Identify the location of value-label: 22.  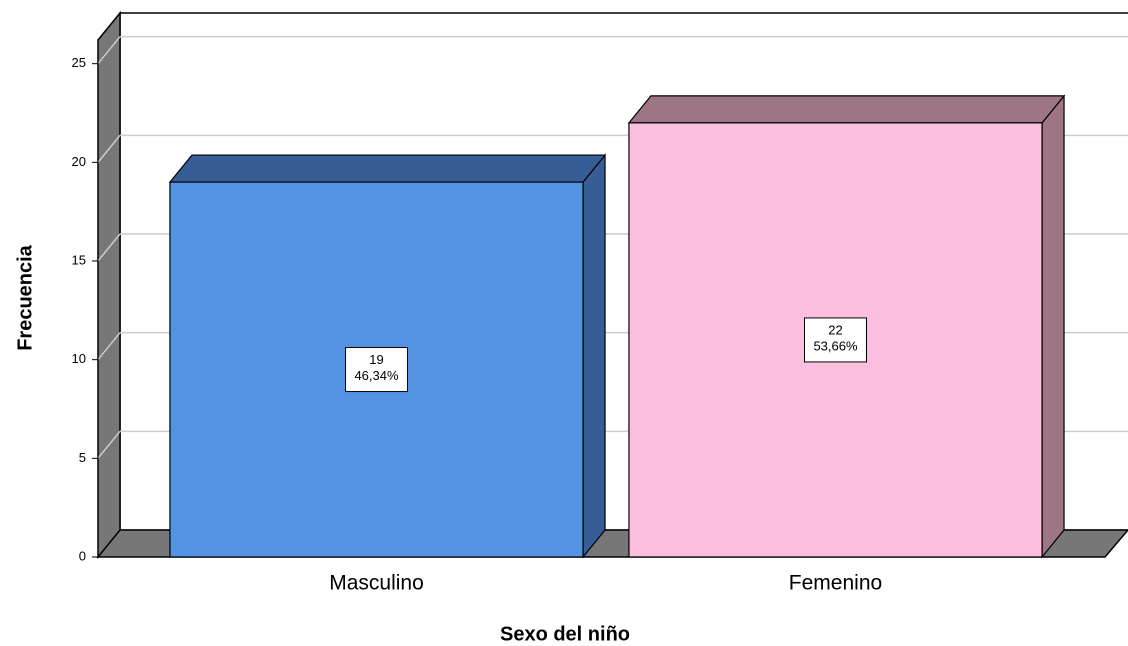
(835, 329).